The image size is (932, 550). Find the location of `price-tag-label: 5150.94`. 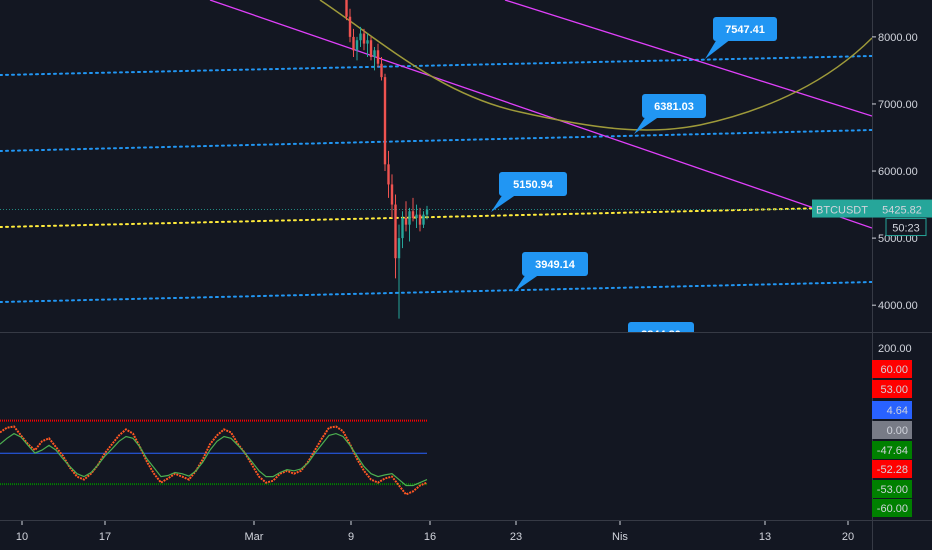

price-tag-label: 5150.94 is located at coordinates (533, 185).